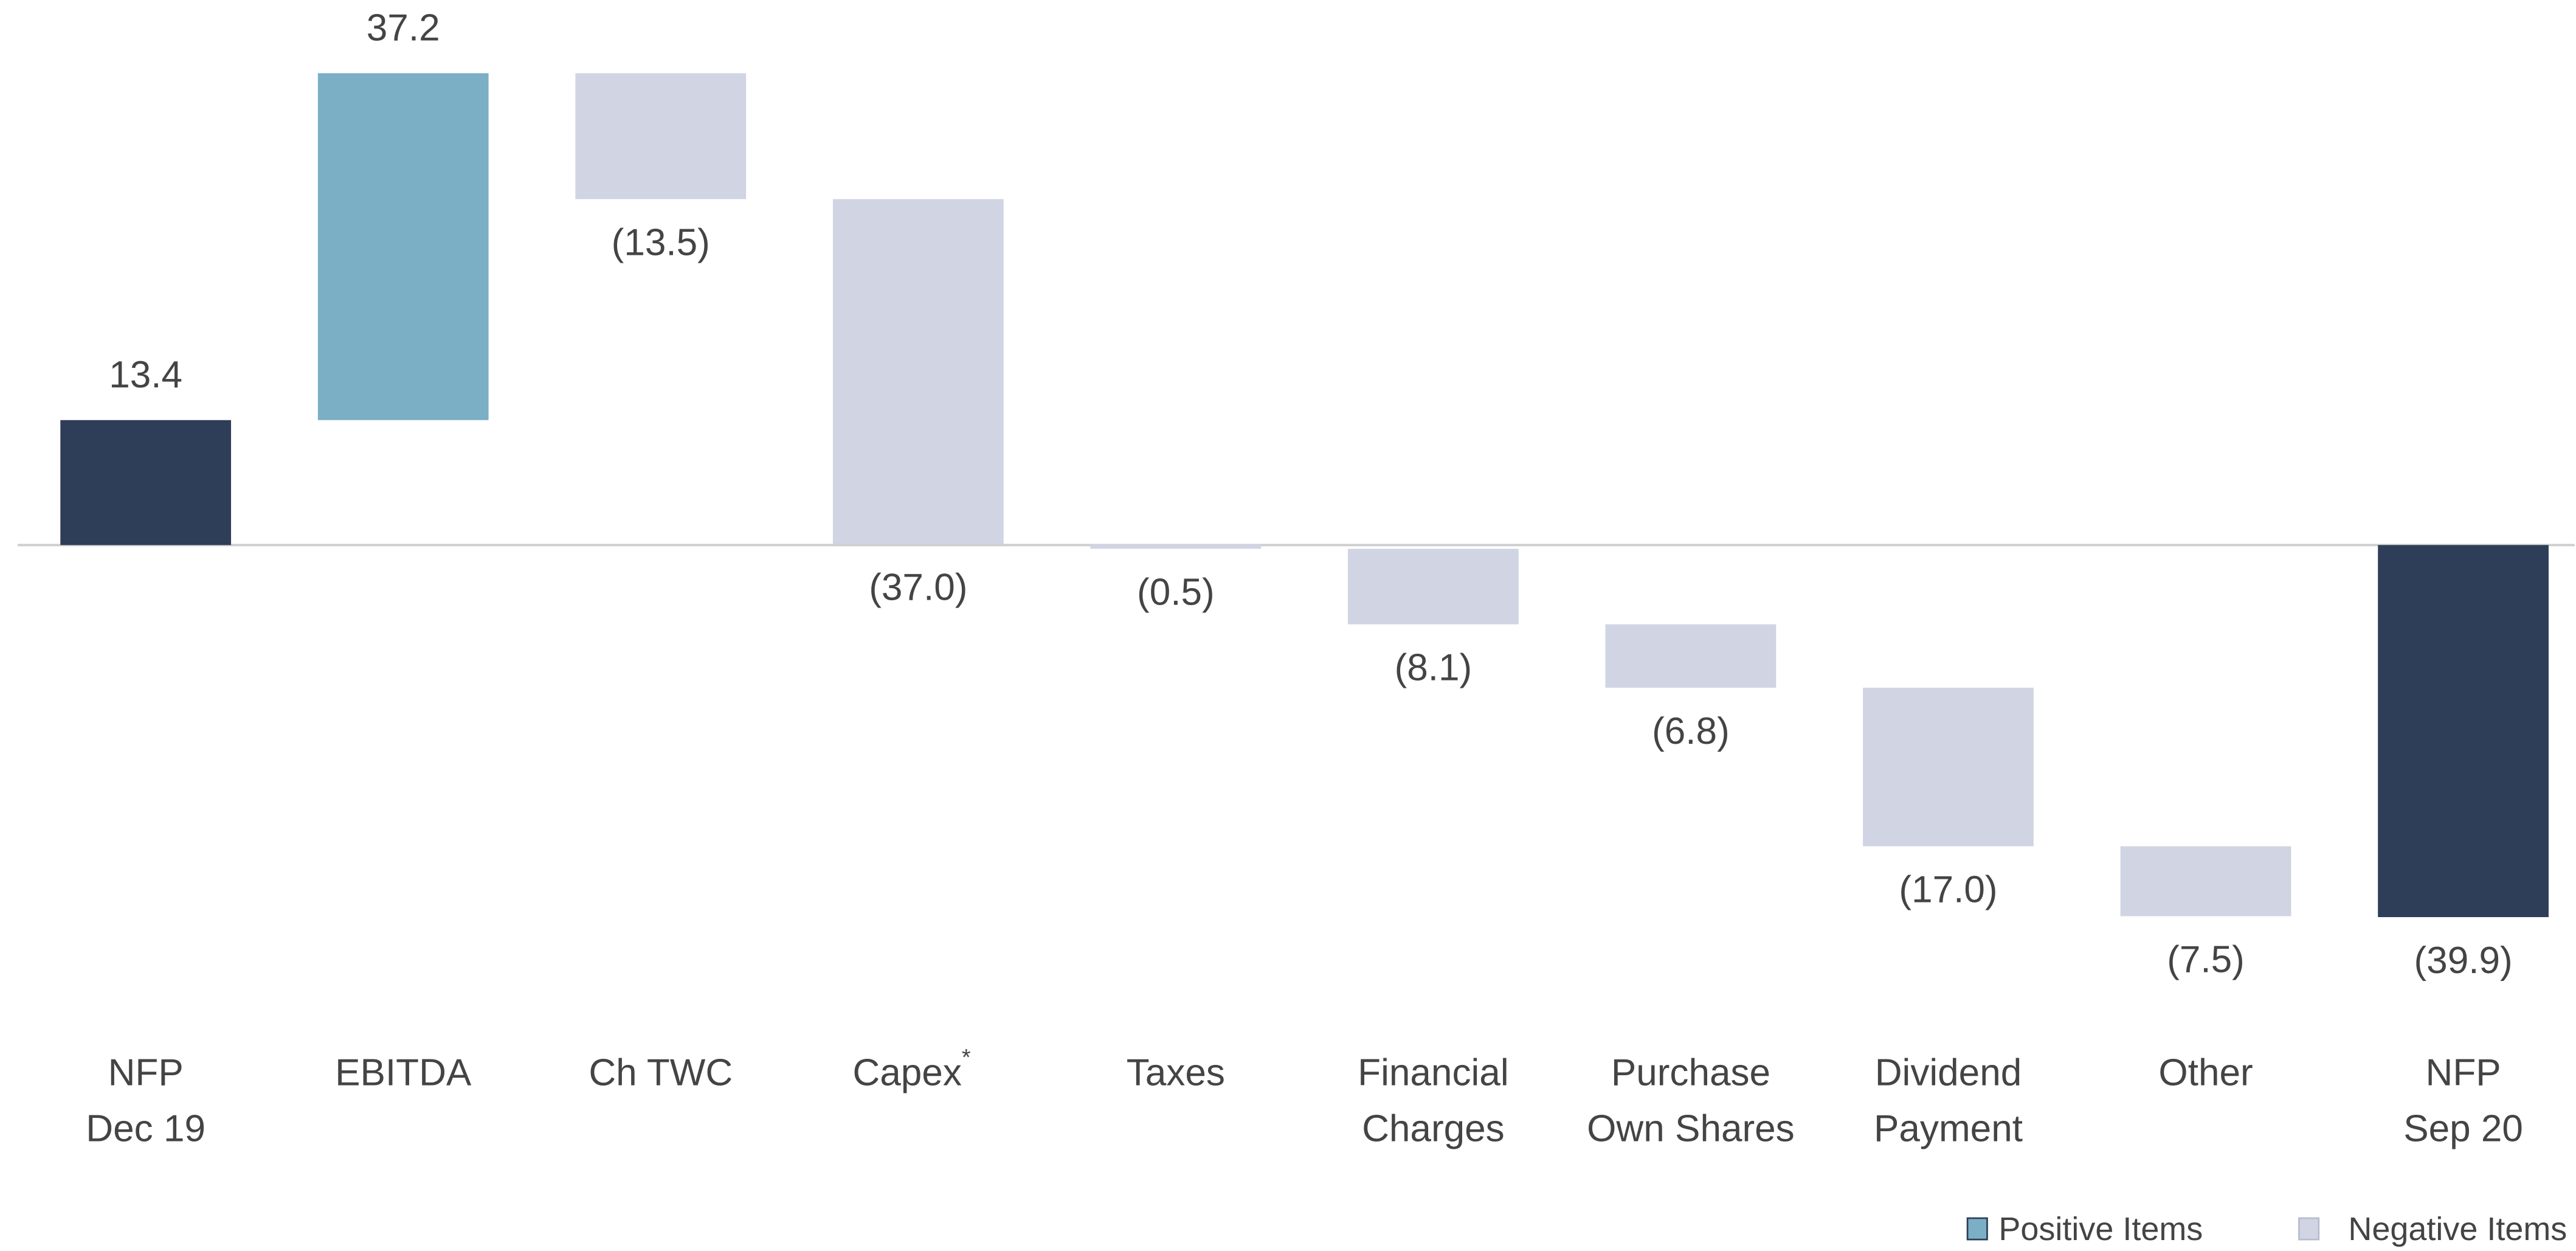 The height and width of the screenshot is (1251, 2576). What do you see at coordinates (1949, 1128) in the screenshot?
I see `x-tick-label: Payment` at bounding box center [1949, 1128].